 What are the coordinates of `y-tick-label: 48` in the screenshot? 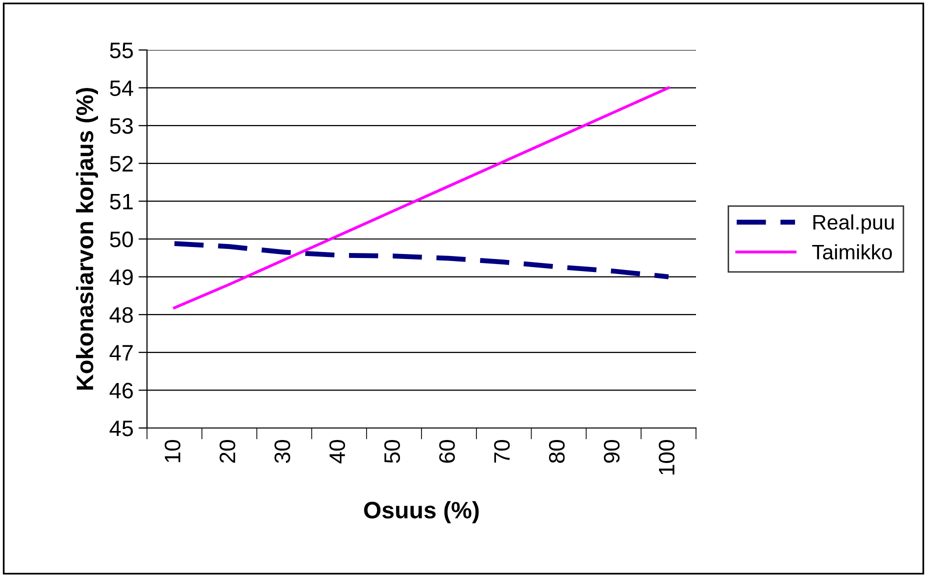 It's located at (121, 315).